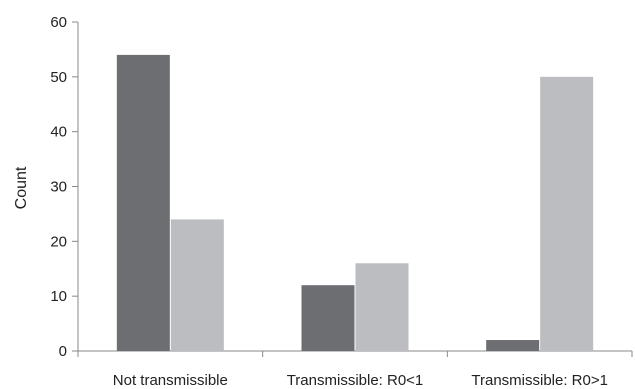  What do you see at coordinates (170, 380) in the screenshot?
I see `x-category-label-1: Not transmissible` at bounding box center [170, 380].